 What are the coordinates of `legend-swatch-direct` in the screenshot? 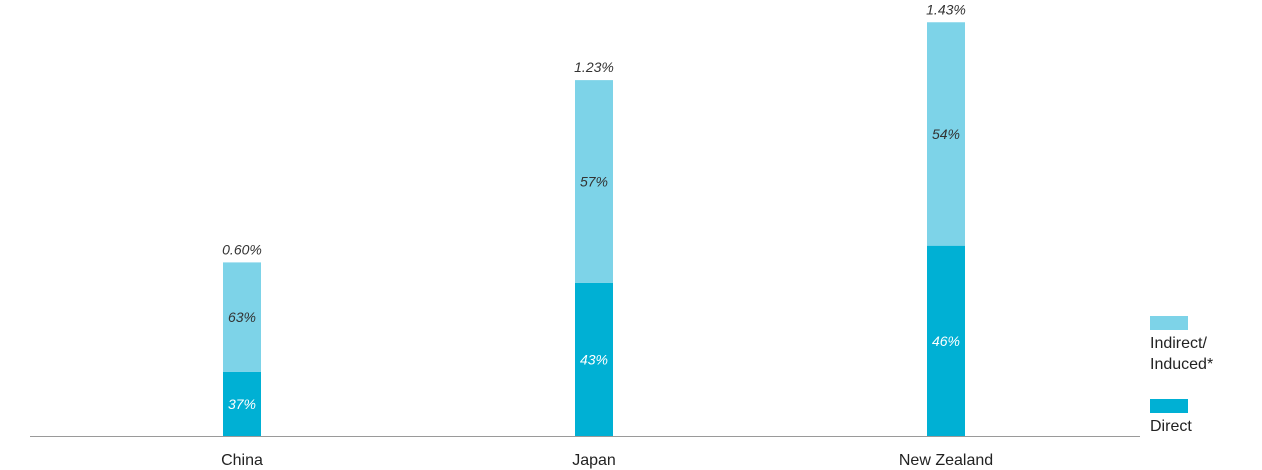 It's located at (1169, 406).